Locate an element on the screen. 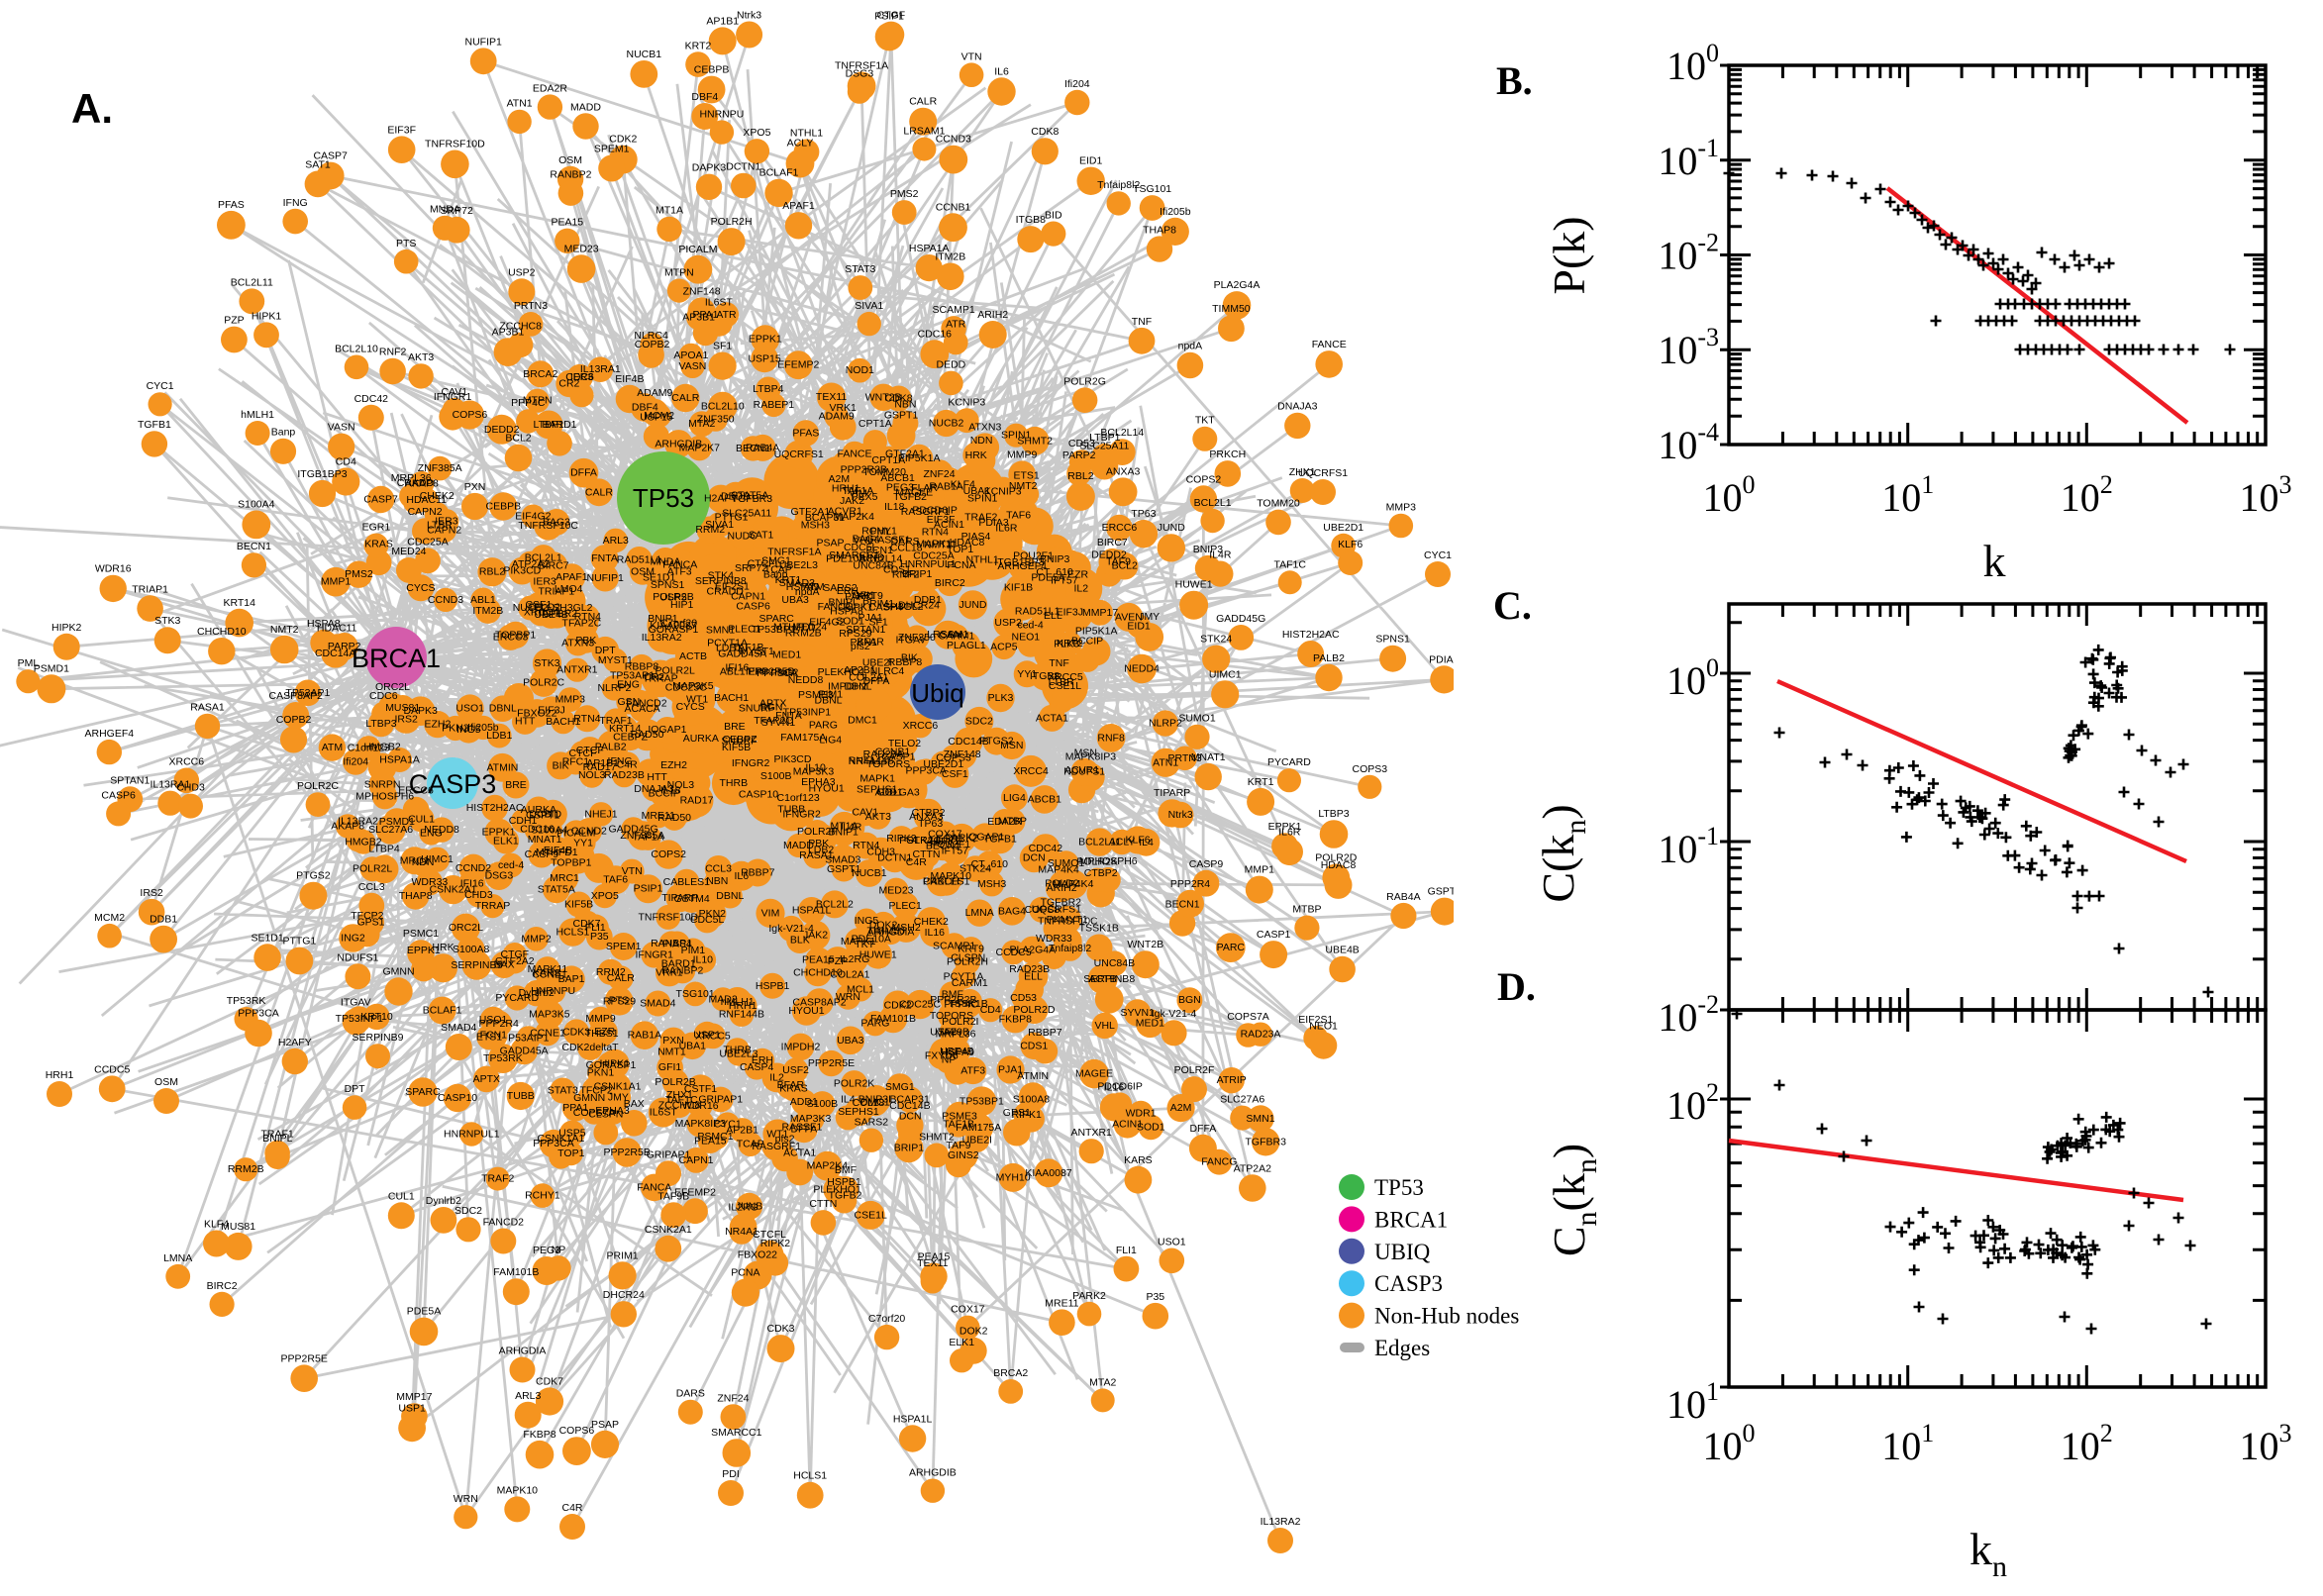 The width and height of the screenshot is (2323, 1596). svg-text: TGFB2 is located at coordinates (910, 497).